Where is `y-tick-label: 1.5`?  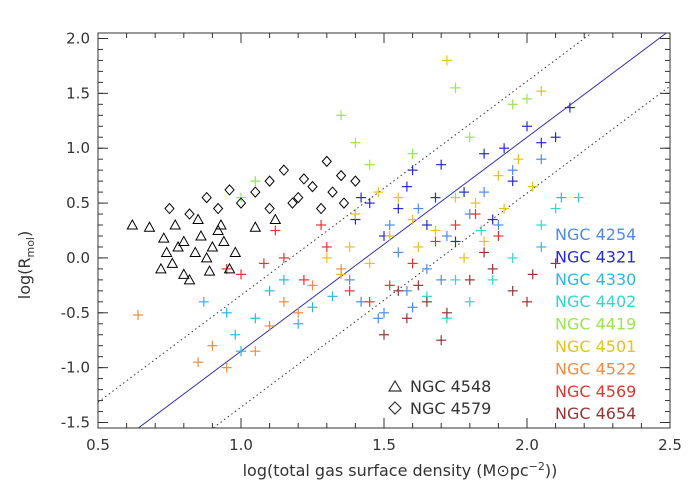 y-tick-label: 1.5 is located at coordinates (78, 93).